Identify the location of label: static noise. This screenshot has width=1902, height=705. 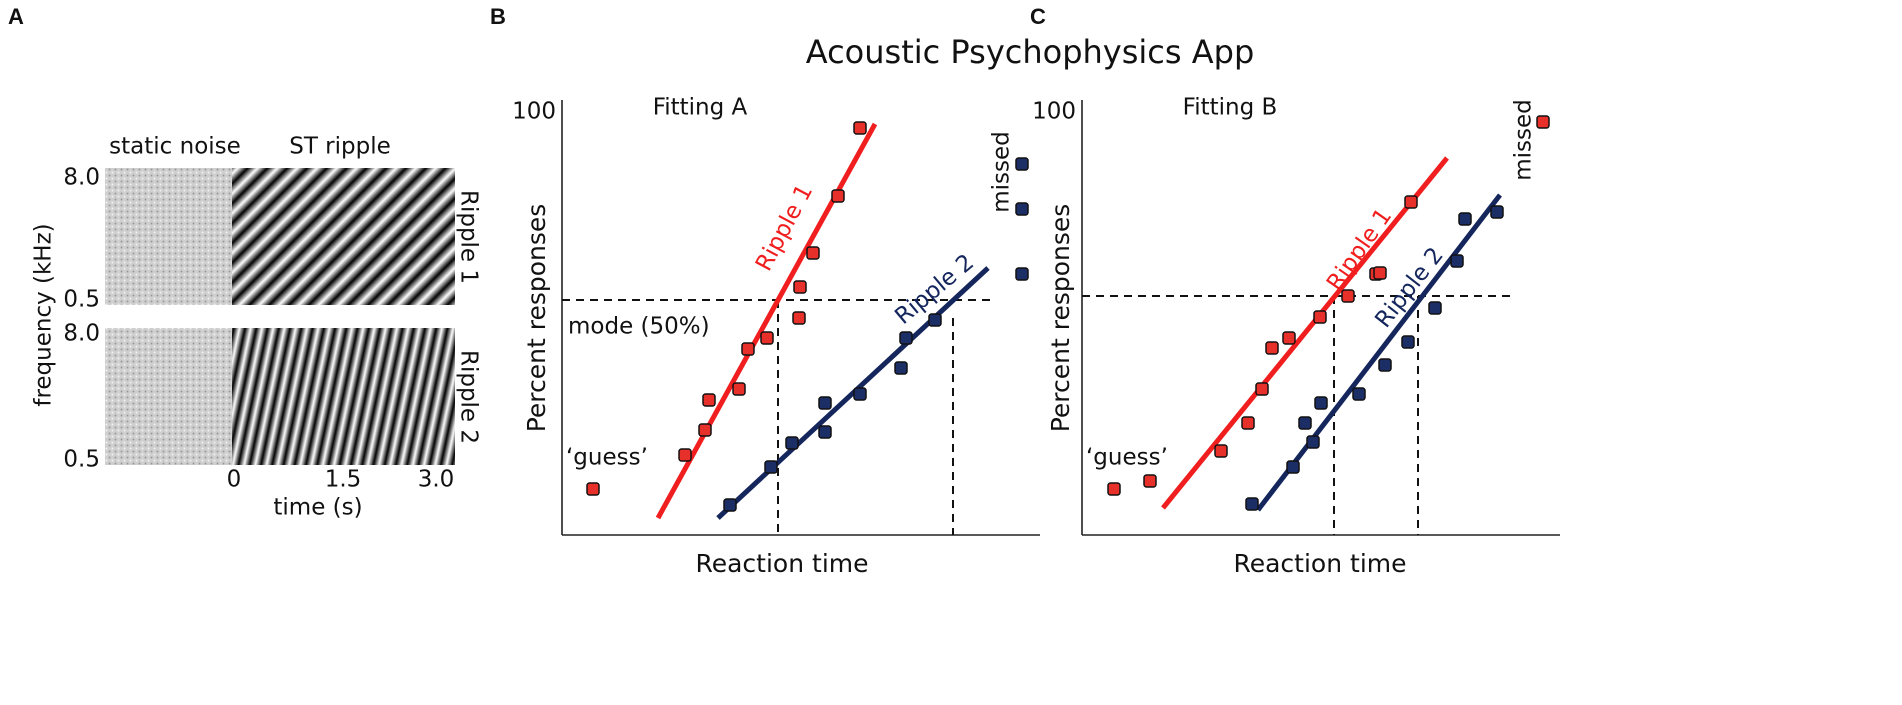
(175, 147).